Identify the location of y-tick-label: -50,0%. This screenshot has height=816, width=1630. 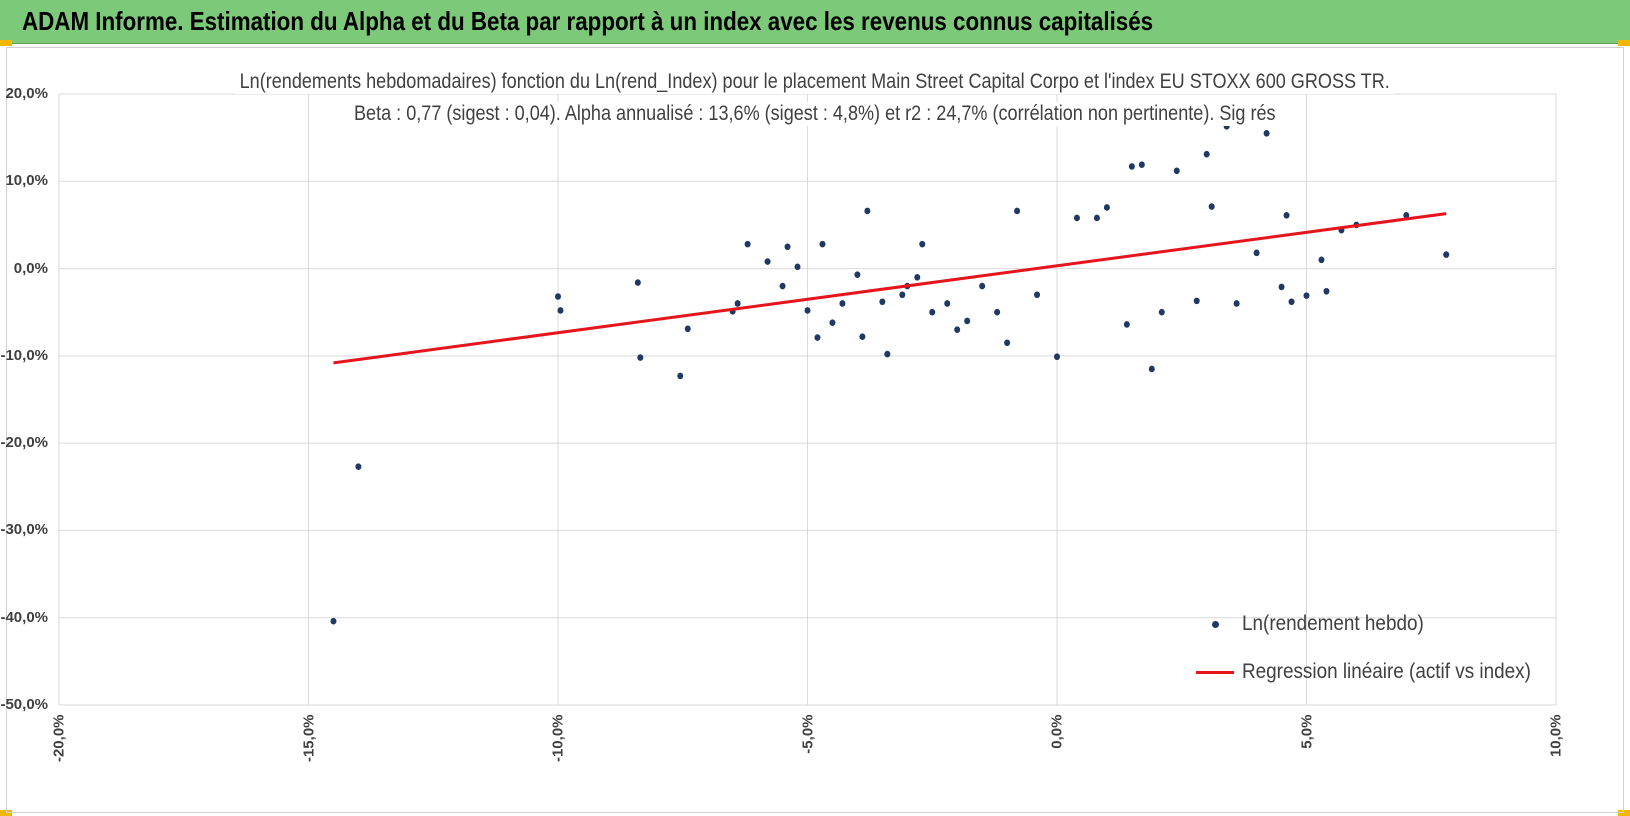
(24, 704).